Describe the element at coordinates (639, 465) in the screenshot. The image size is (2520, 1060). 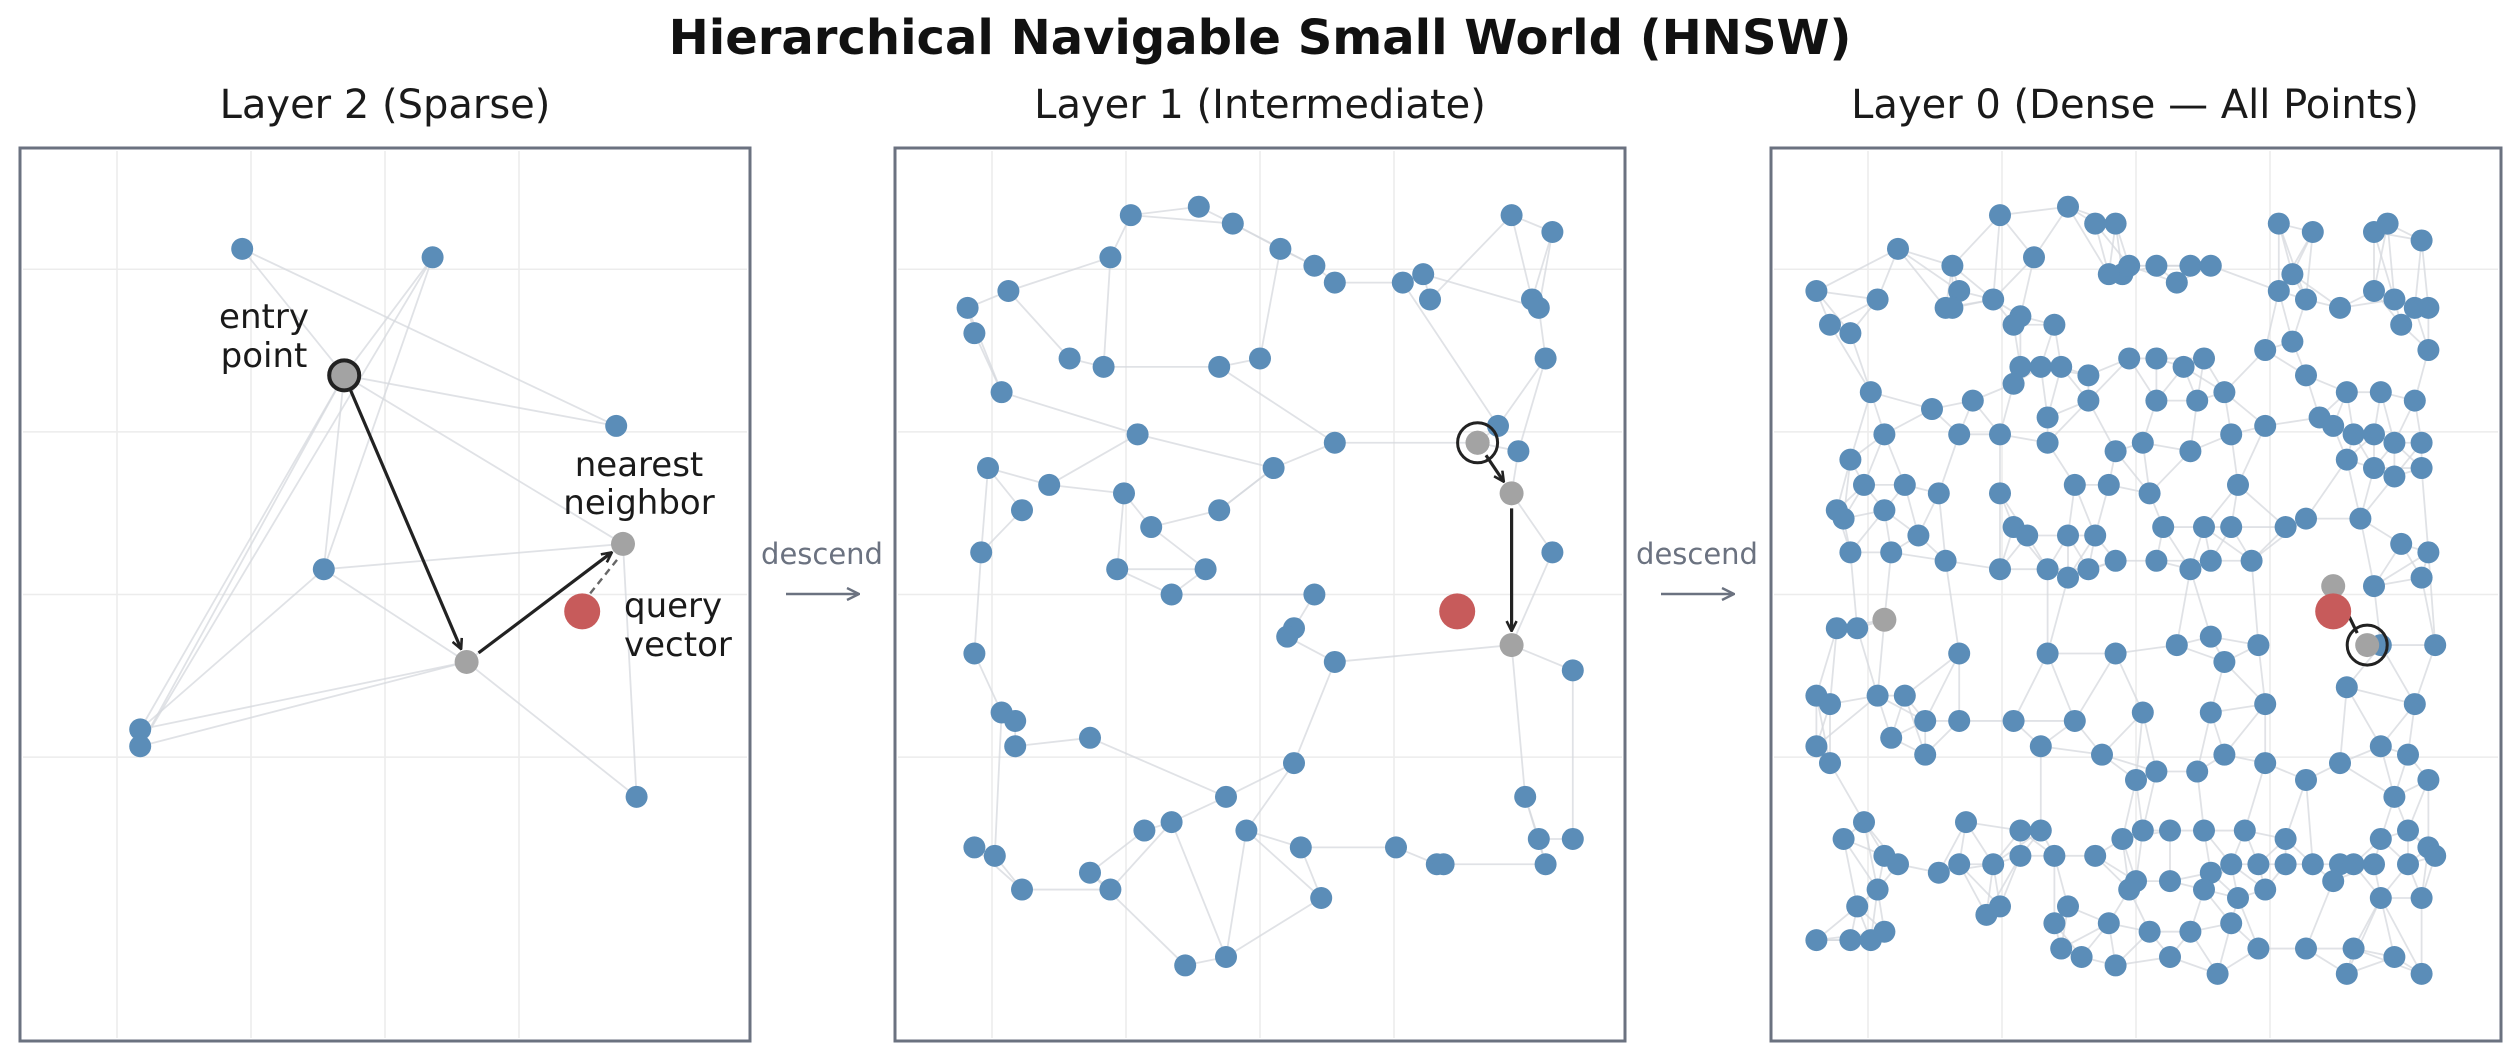
I see `nearest-neighbor-line-1: nearest` at that location.